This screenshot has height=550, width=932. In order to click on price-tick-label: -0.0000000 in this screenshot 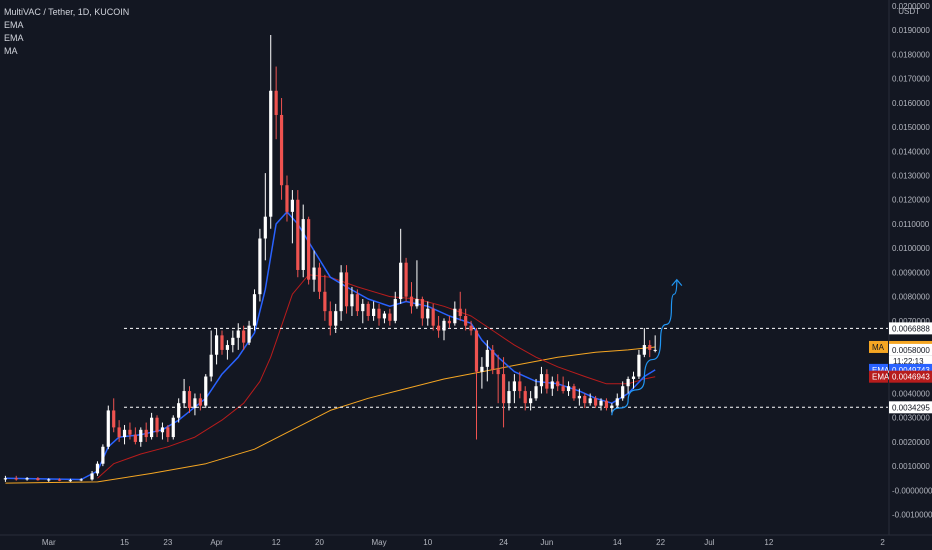, I will do `click(912, 490)`.